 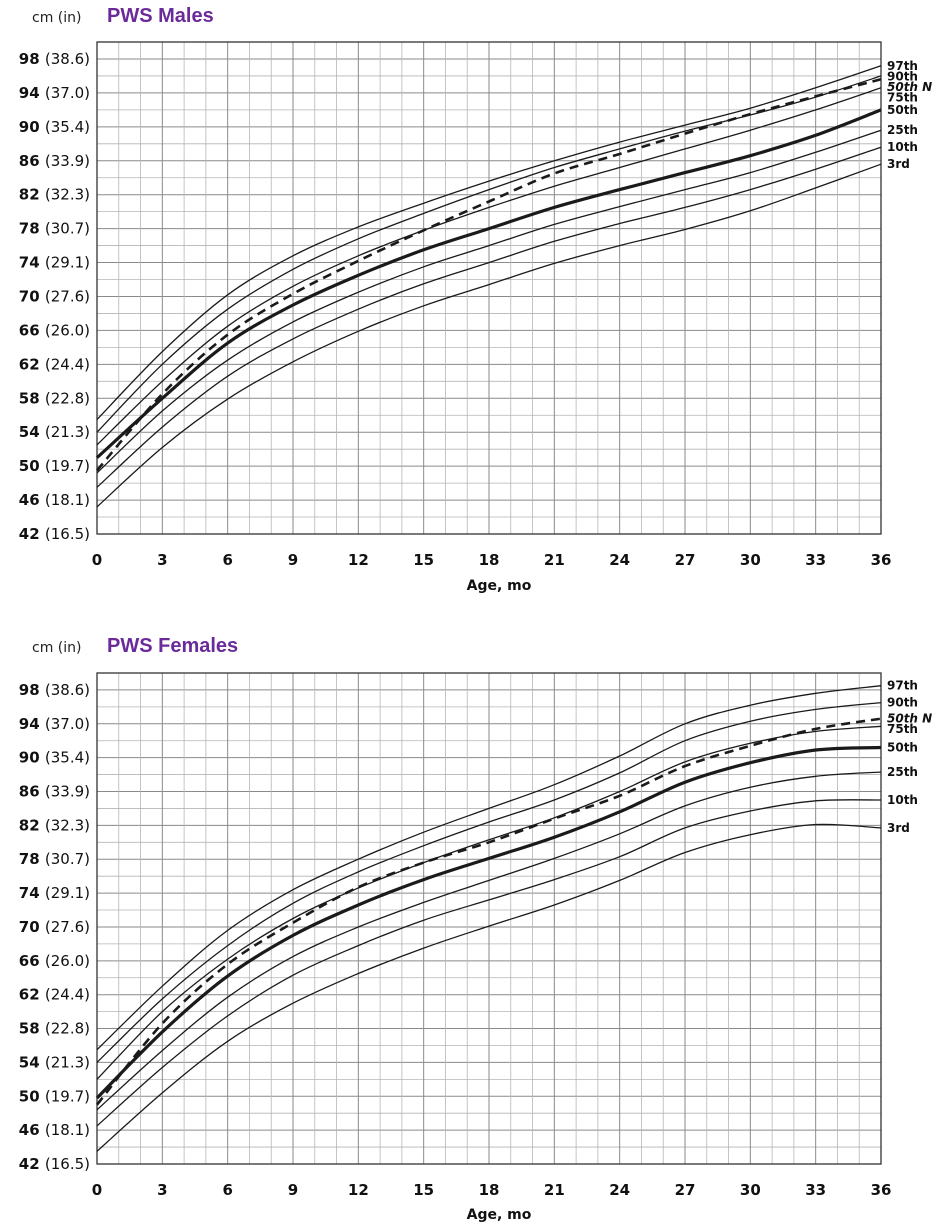 I want to click on series-label: 3rd, so click(x=898, y=828).